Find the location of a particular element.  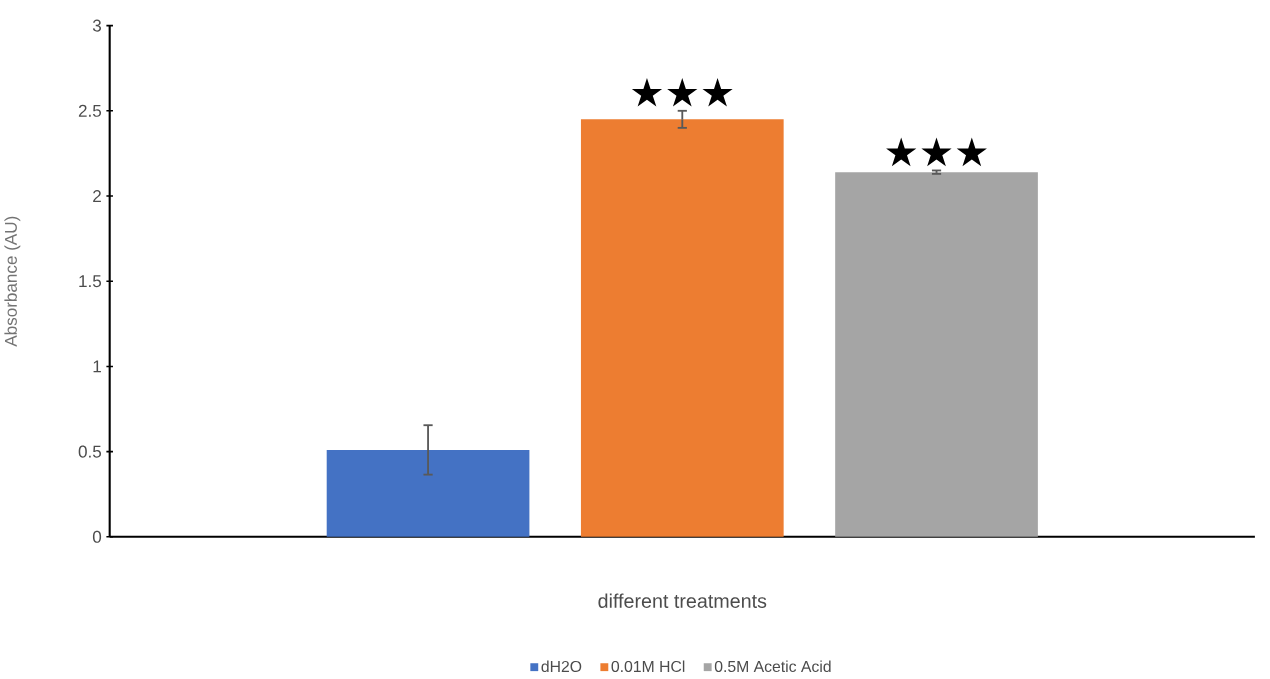

y-tick-label: 2 is located at coordinates (97, 195).